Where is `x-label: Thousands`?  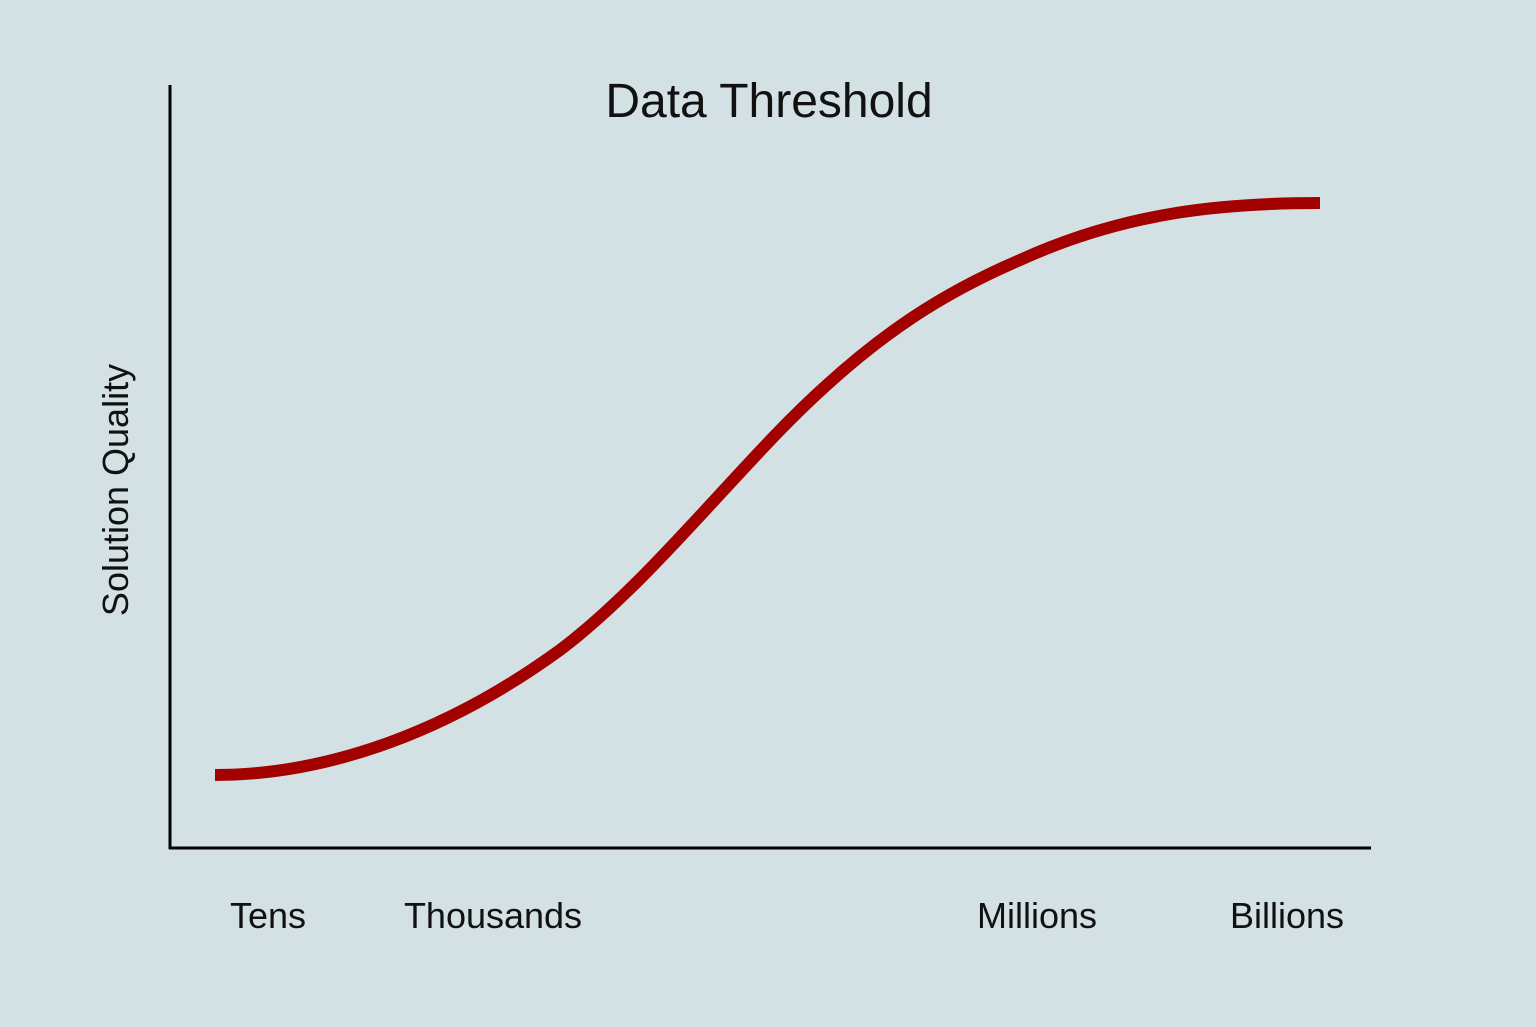
x-label: Thousands is located at coordinates (493, 915).